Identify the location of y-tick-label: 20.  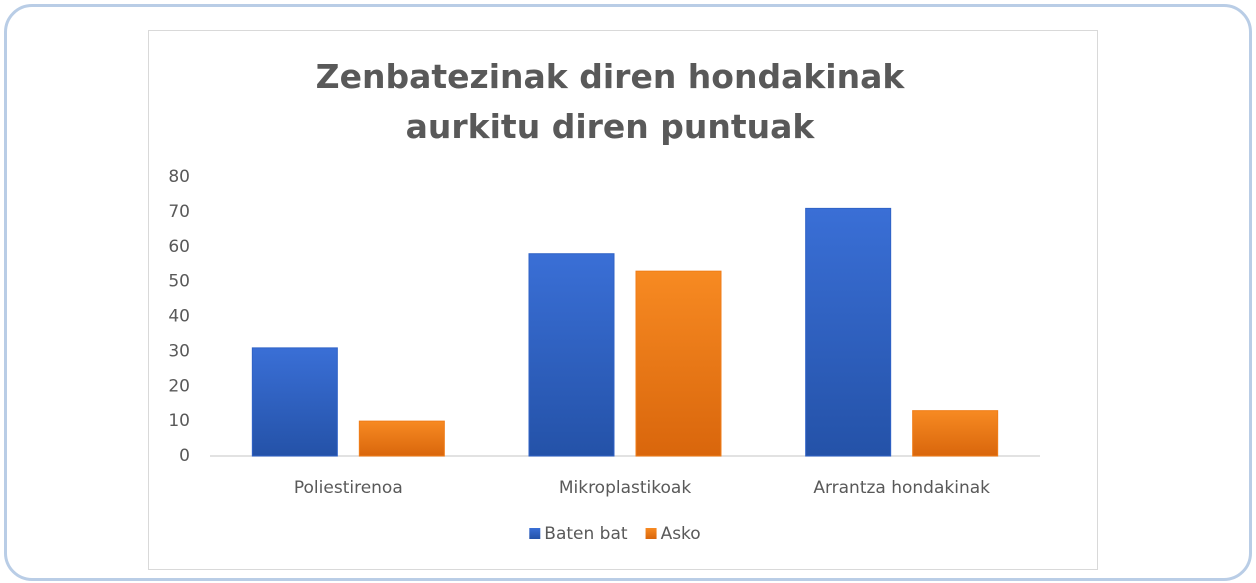
(179, 386).